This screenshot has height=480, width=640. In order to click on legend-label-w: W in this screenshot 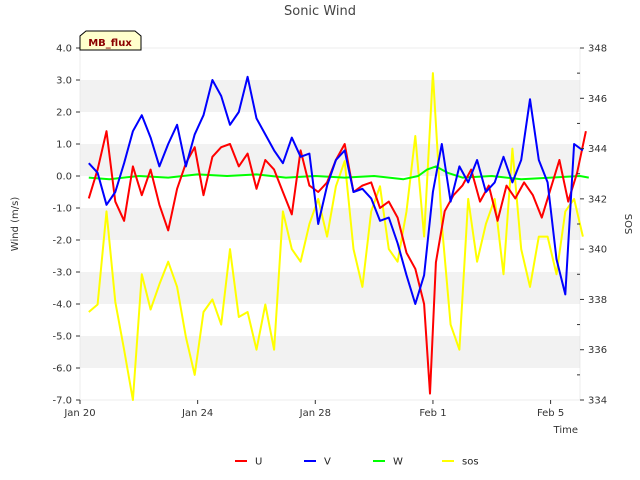, I will do `click(398, 462)`.